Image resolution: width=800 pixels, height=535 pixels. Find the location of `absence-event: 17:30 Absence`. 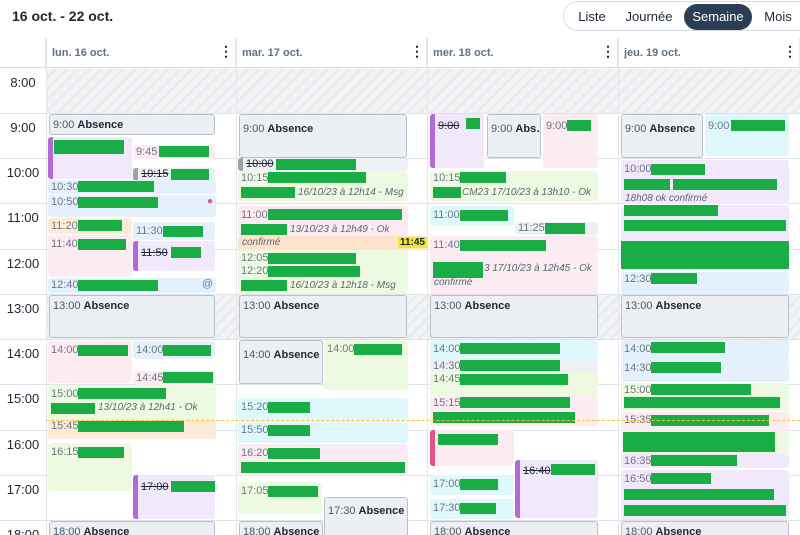

absence-event: 17:30 Absence is located at coordinates (366, 516).